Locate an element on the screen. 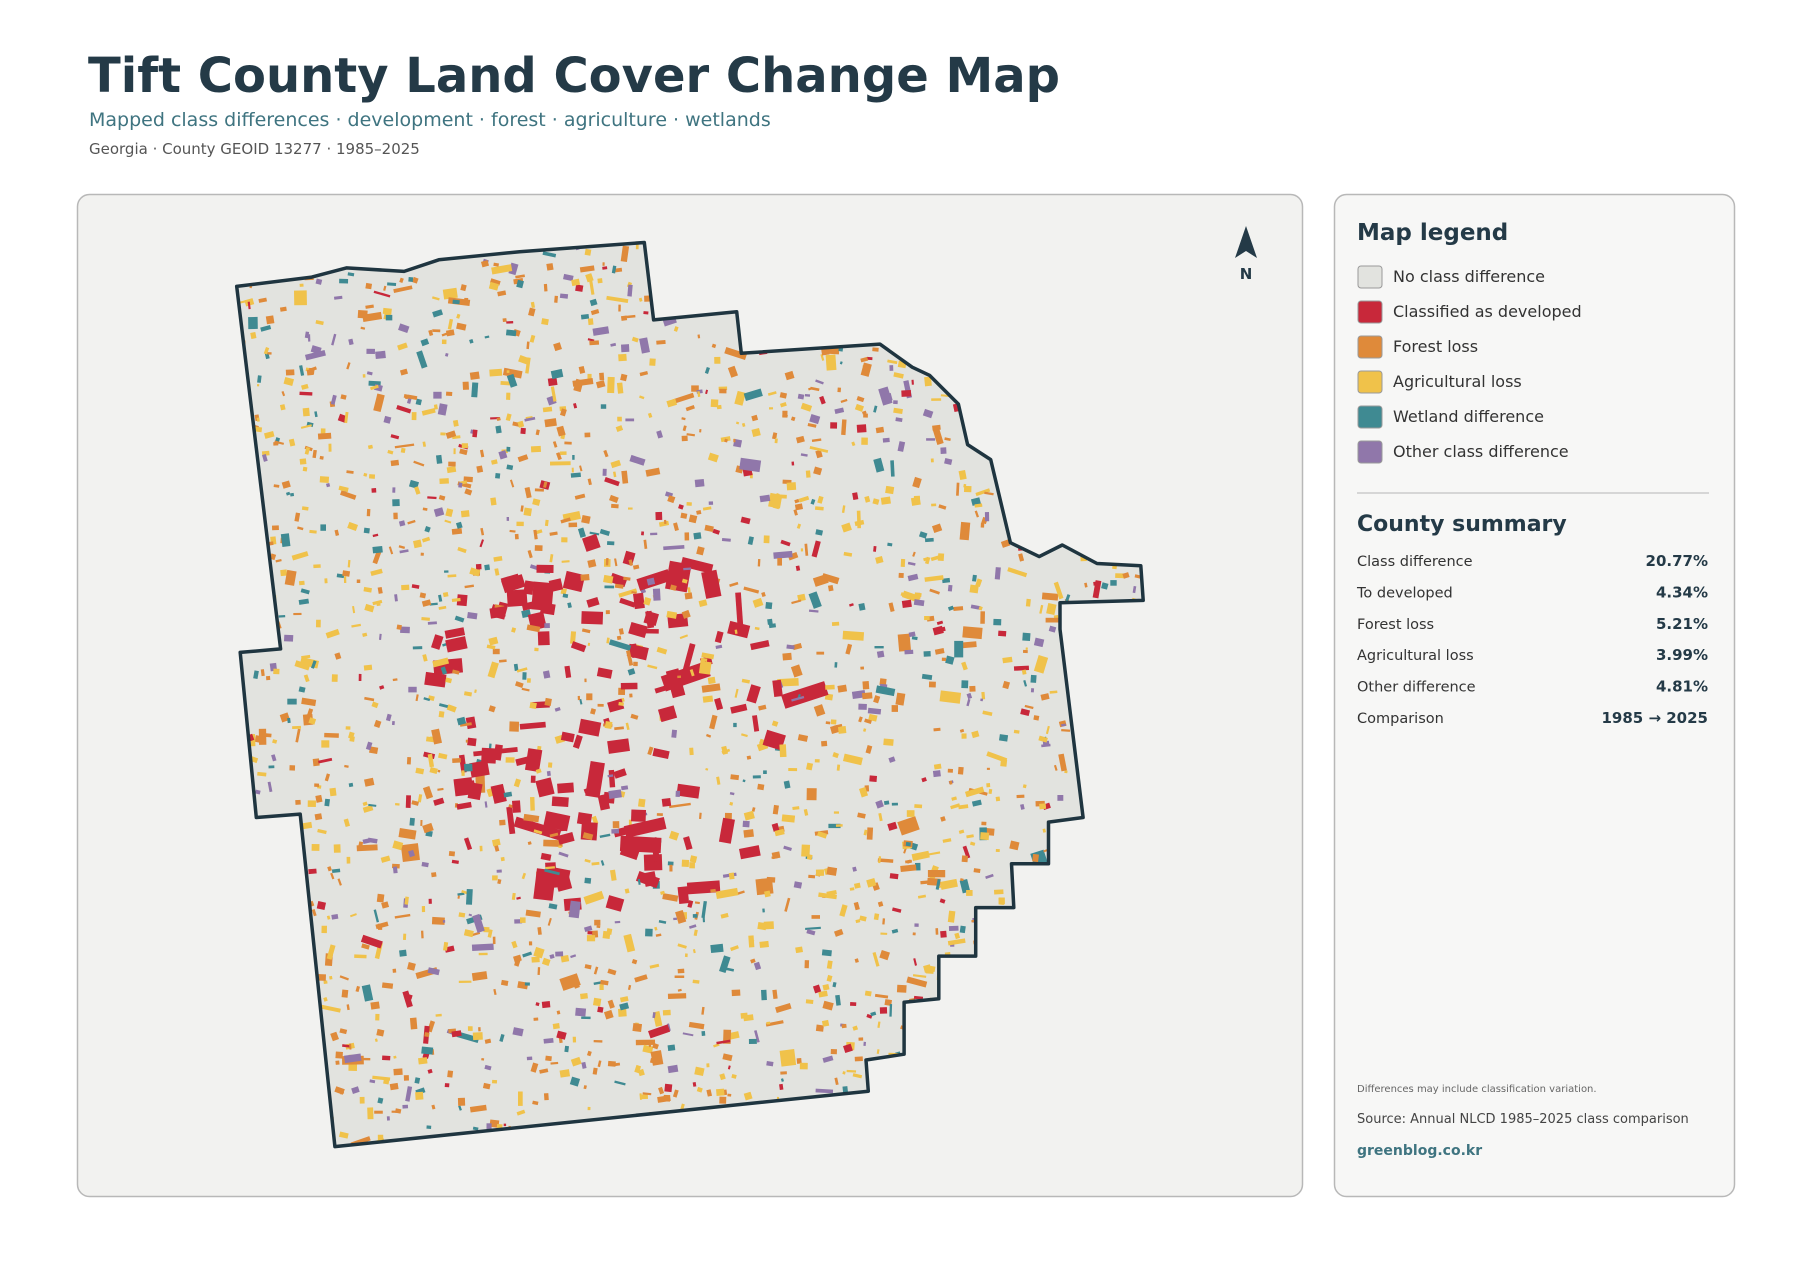  legend-label: No class difference is located at coordinates (1469, 276).